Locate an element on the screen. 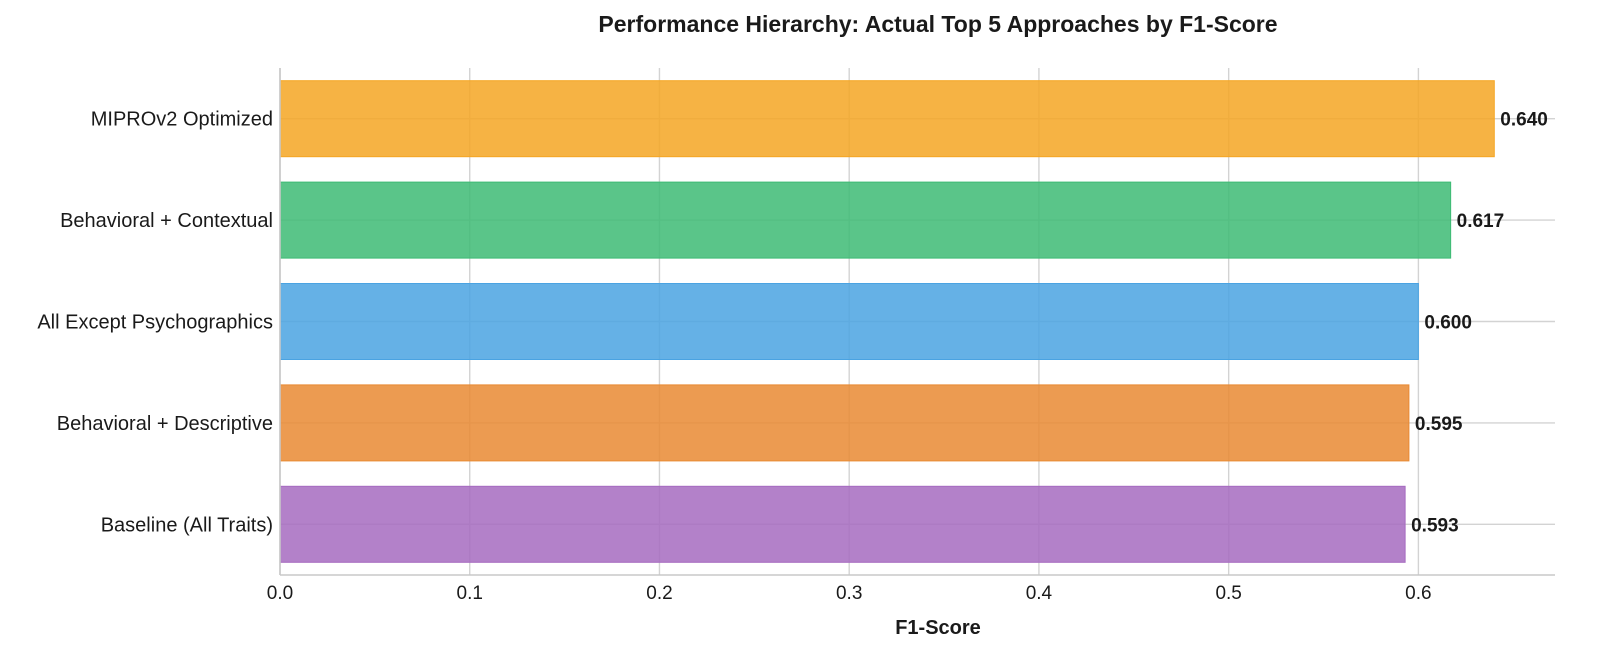  category-label: Baseline (All Traits) is located at coordinates (187, 525).